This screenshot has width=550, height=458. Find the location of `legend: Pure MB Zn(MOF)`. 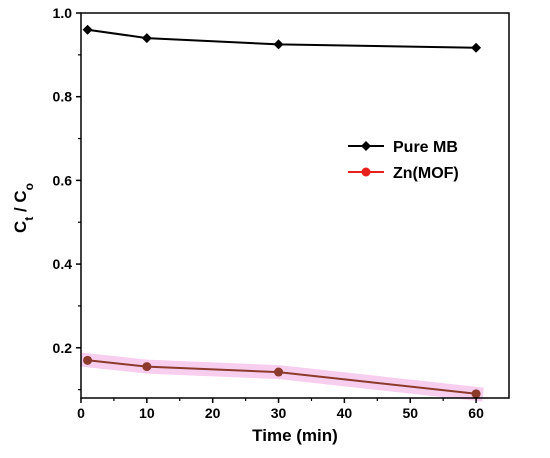

legend: Pure MB Zn(MOF) is located at coordinates (403, 160).